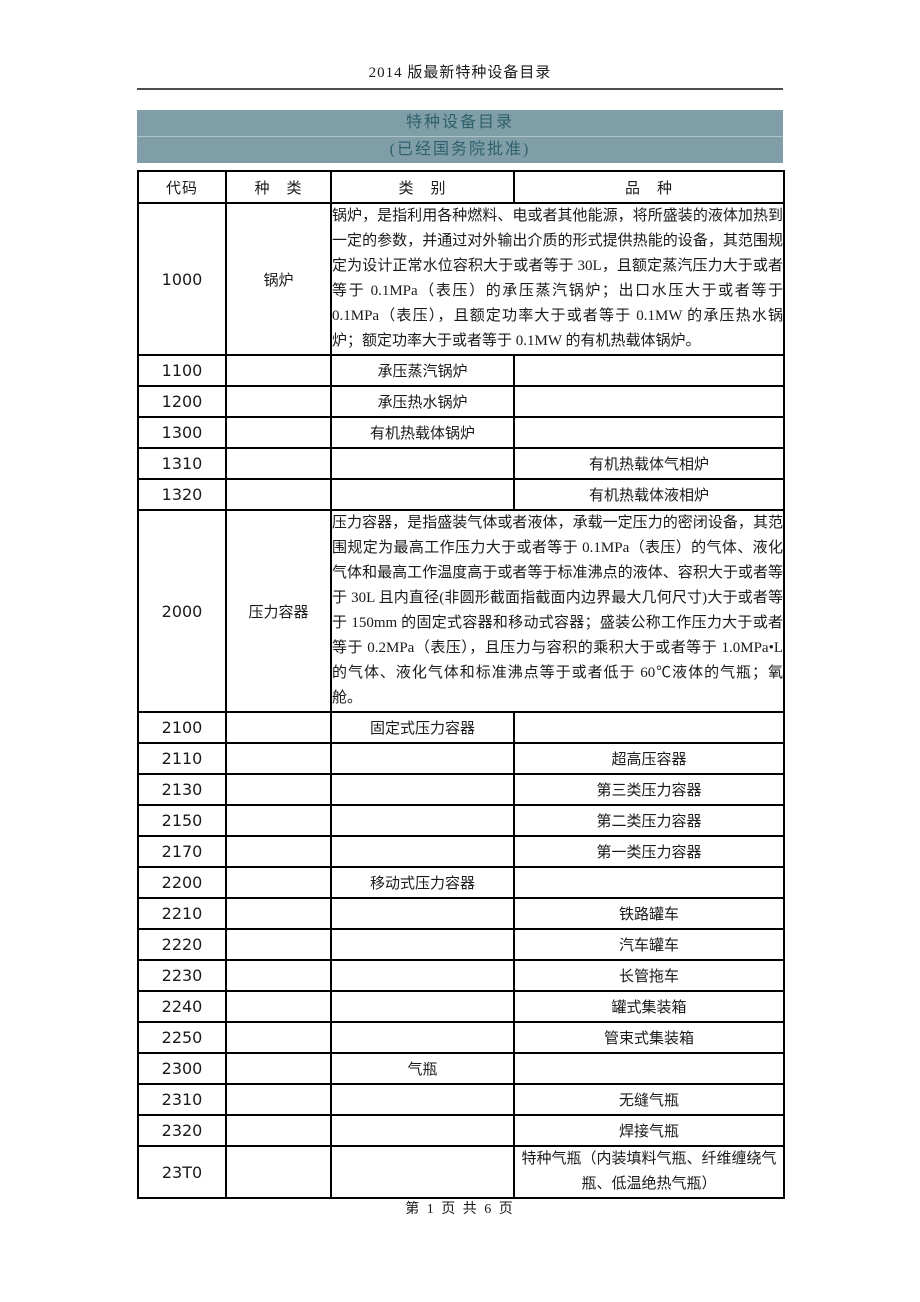  Describe the element at coordinates (182, 1037) in the screenshot. I see `code-cell: 2250` at that location.